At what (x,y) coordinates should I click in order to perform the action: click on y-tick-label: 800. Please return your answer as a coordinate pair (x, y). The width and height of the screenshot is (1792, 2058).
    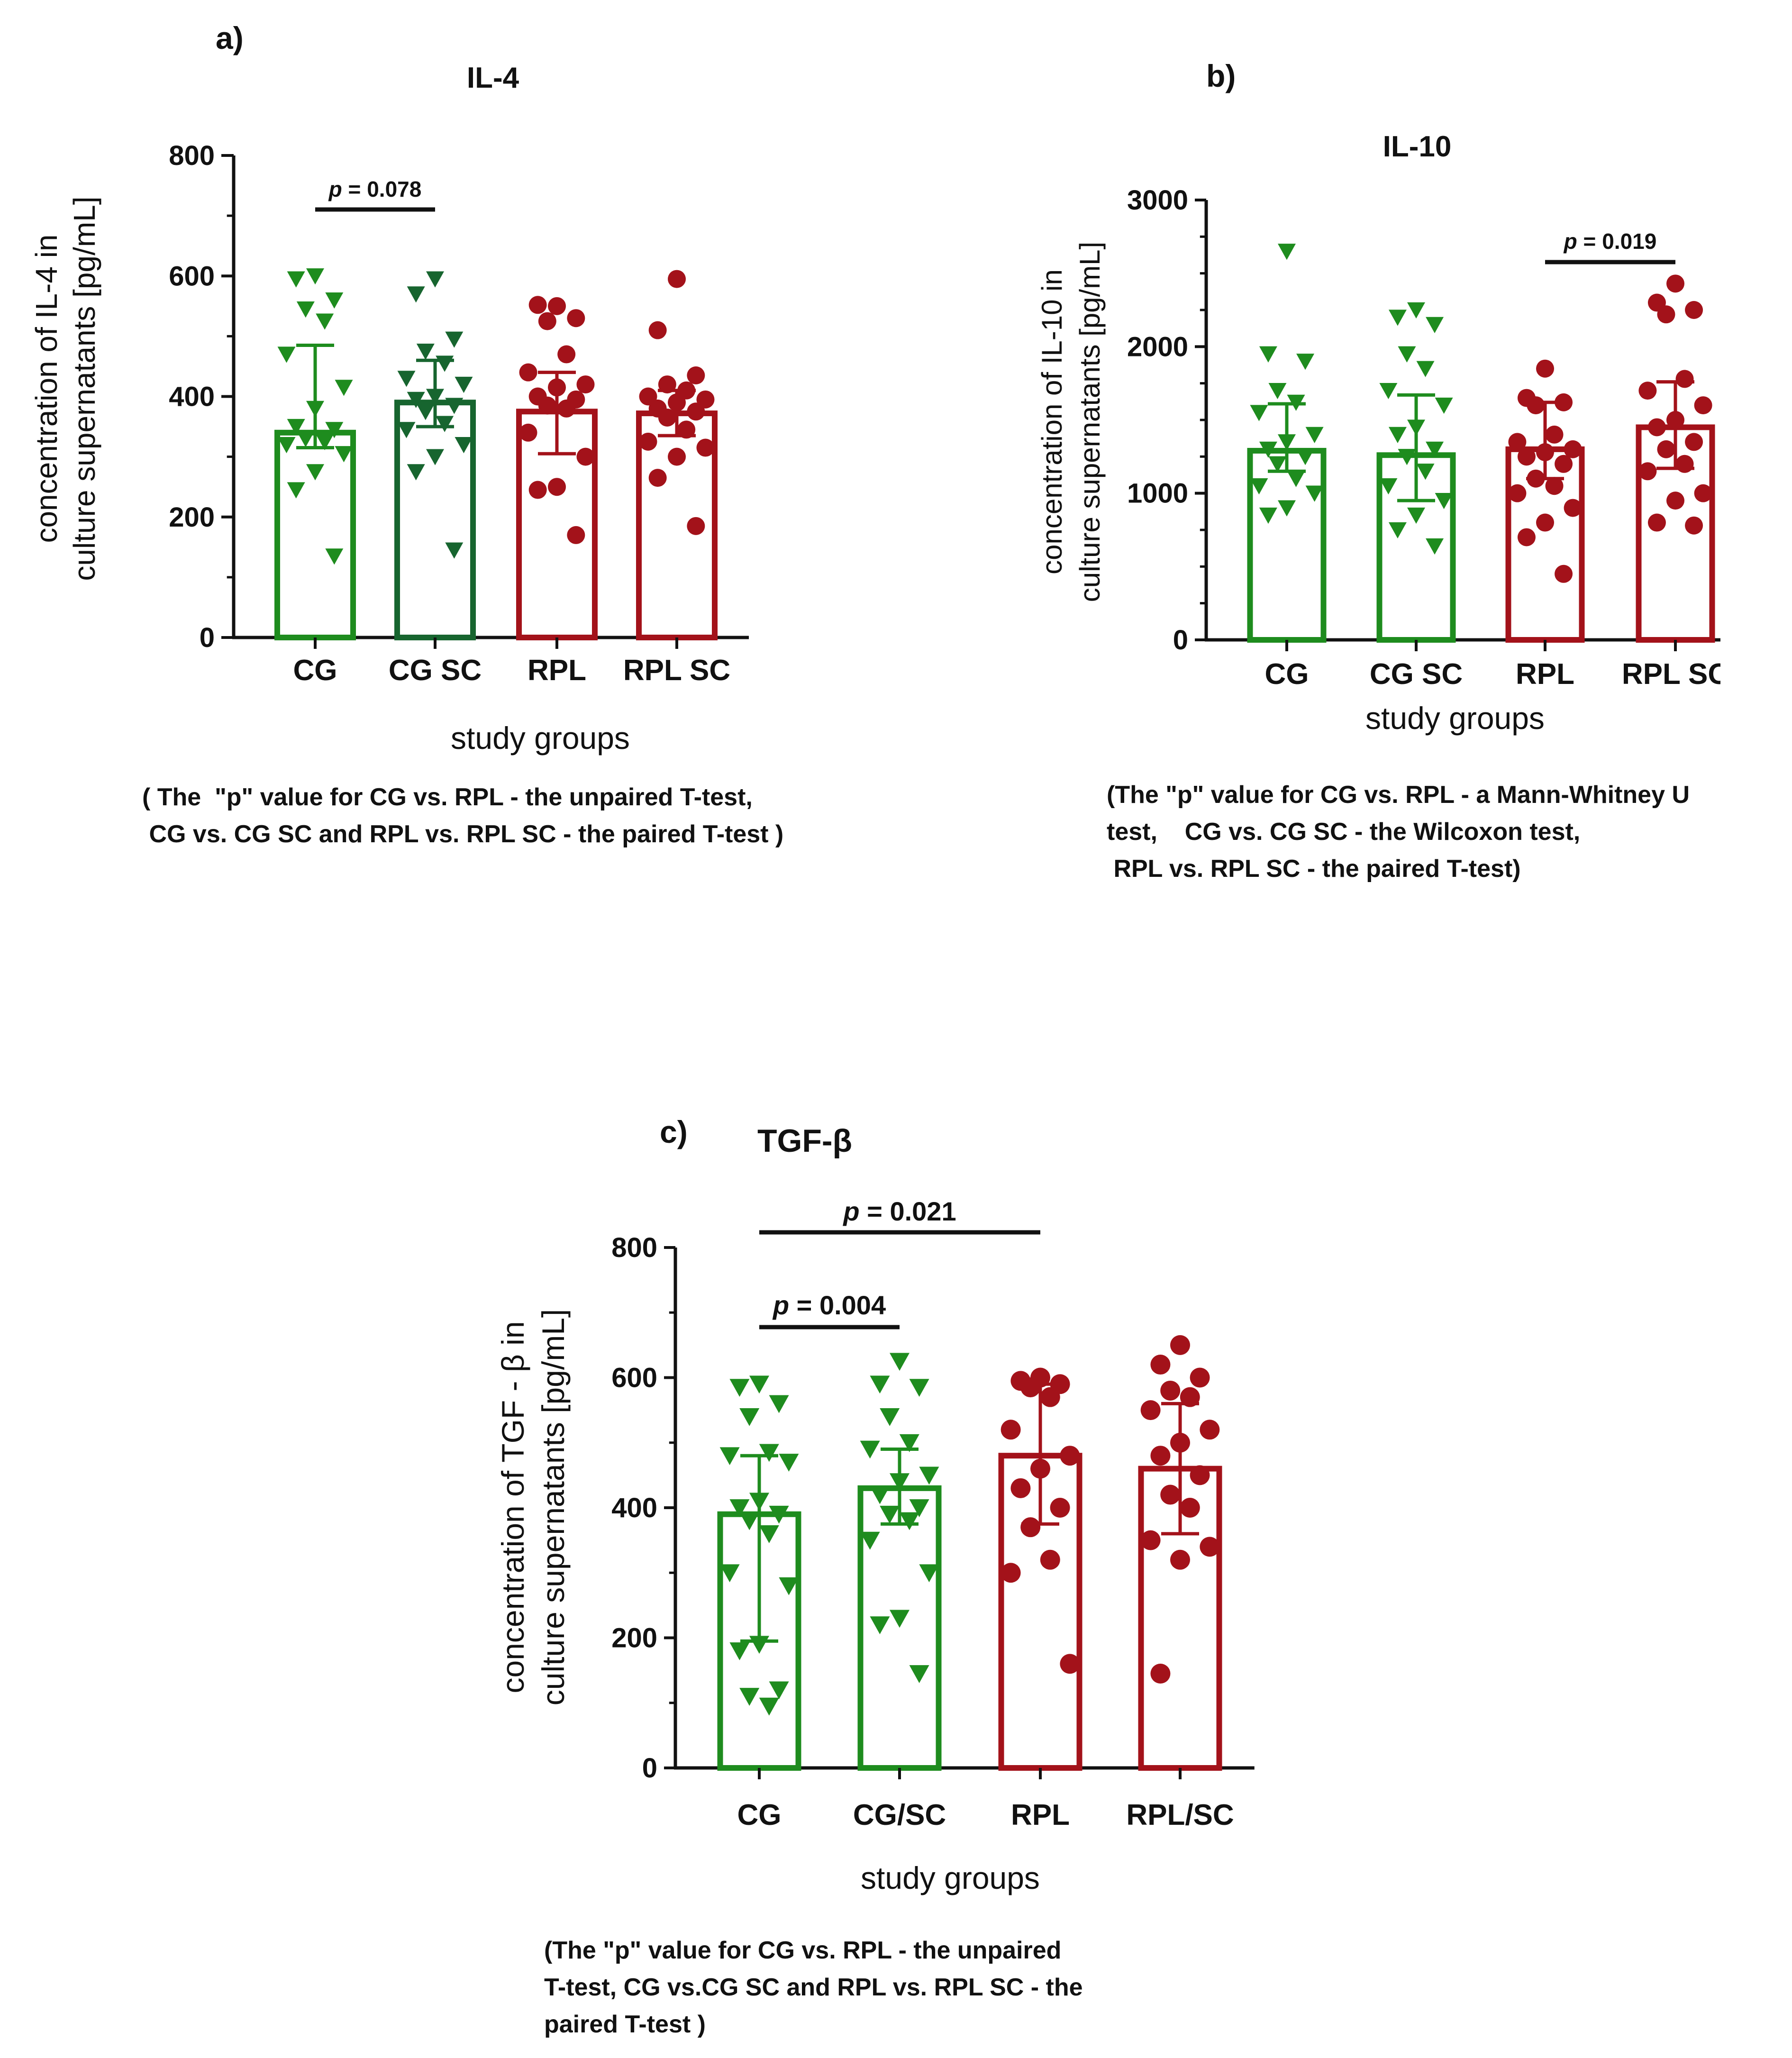
    Looking at the image, I should click on (634, 1248).